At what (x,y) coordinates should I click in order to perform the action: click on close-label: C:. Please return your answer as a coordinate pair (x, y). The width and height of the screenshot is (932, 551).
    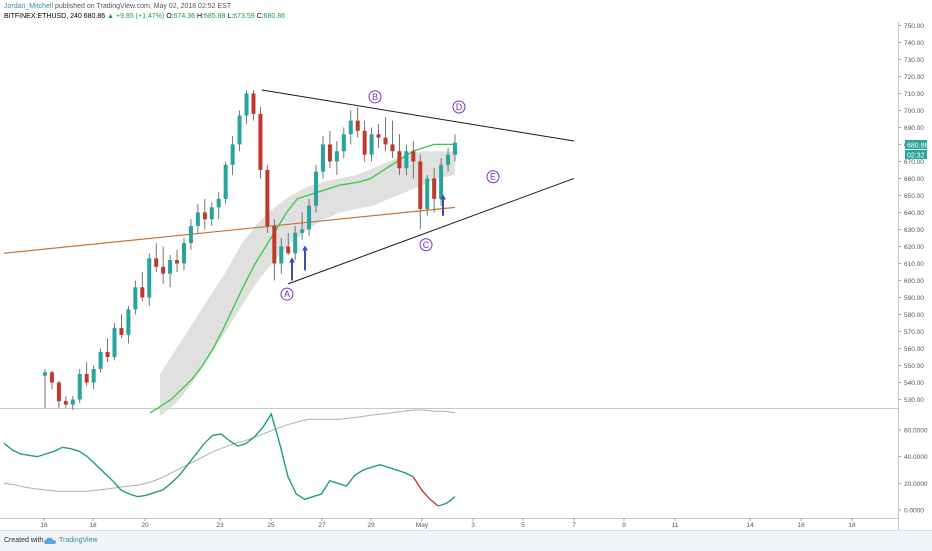
    Looking at the image, I should click on (260, 16).